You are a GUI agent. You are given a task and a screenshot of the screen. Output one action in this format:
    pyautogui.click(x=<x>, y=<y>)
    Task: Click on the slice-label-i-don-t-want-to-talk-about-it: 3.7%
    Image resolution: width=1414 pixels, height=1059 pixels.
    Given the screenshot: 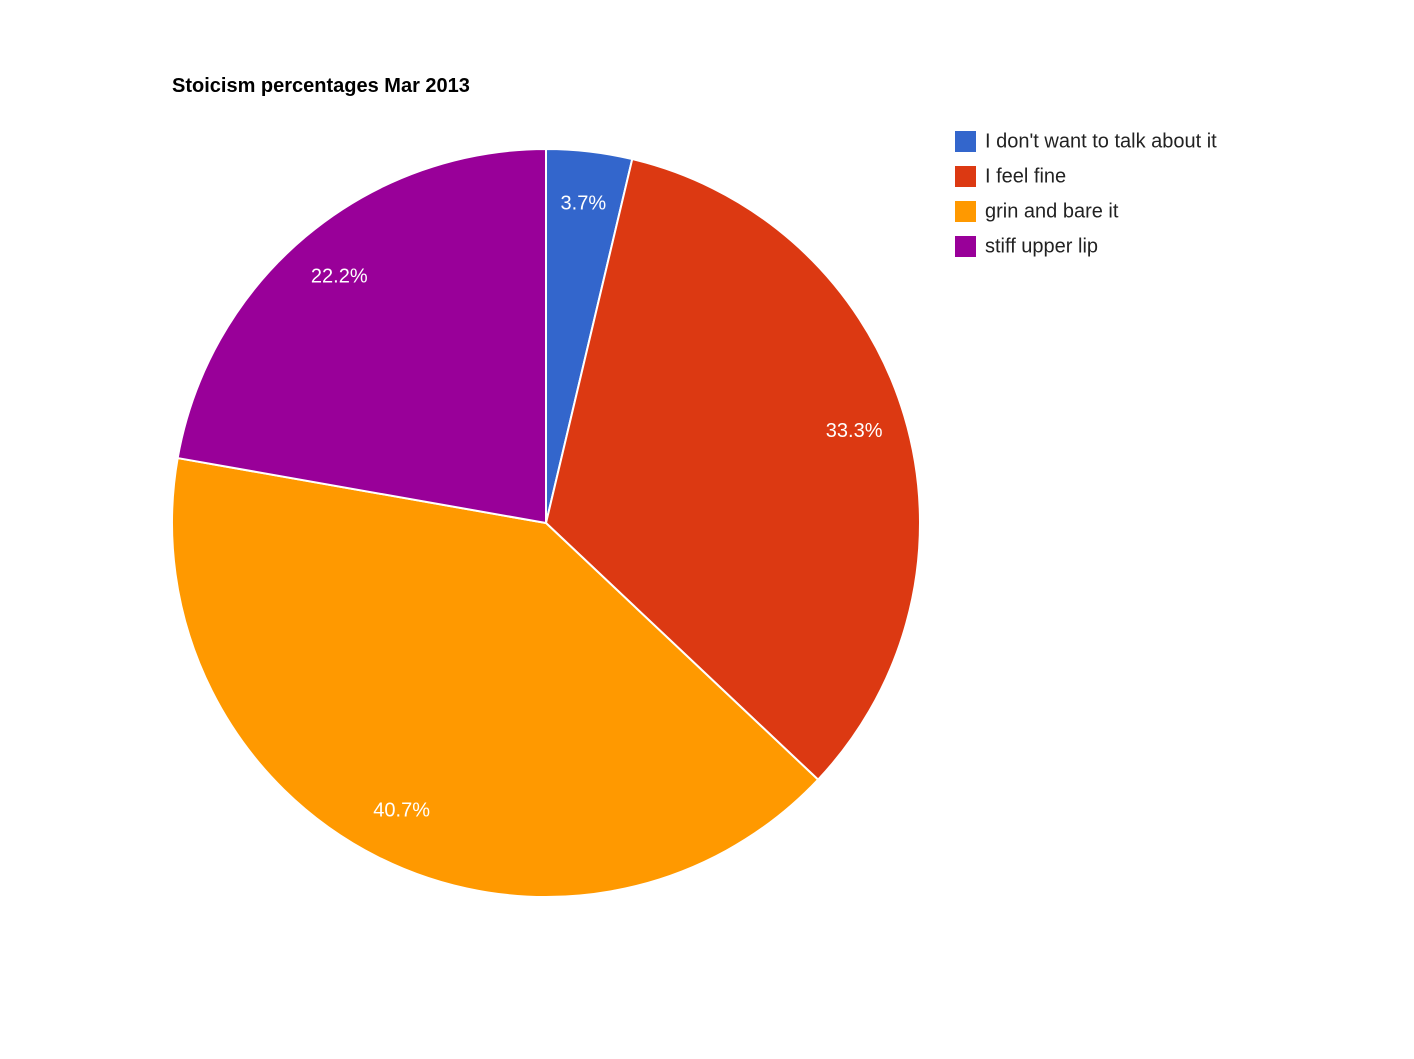 What is the action you would take?
    pyautogui.click(x=584, y=204)
    